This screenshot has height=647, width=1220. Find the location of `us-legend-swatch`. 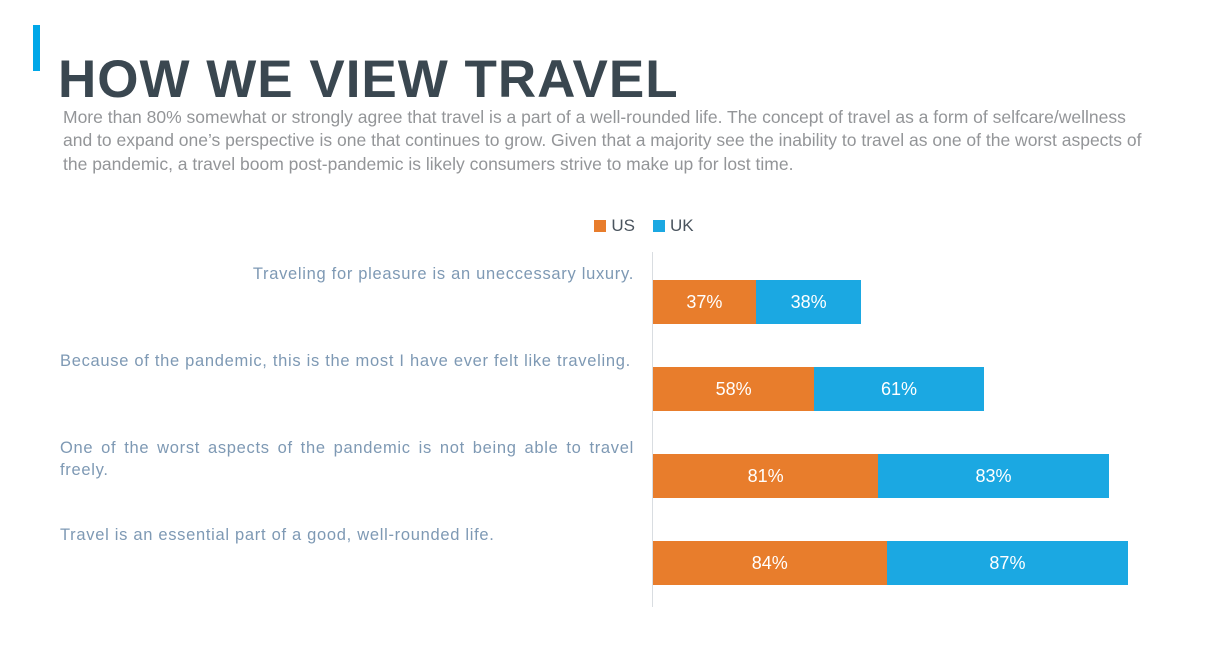

us-legend-swatch is located at coordinates (600, 226).